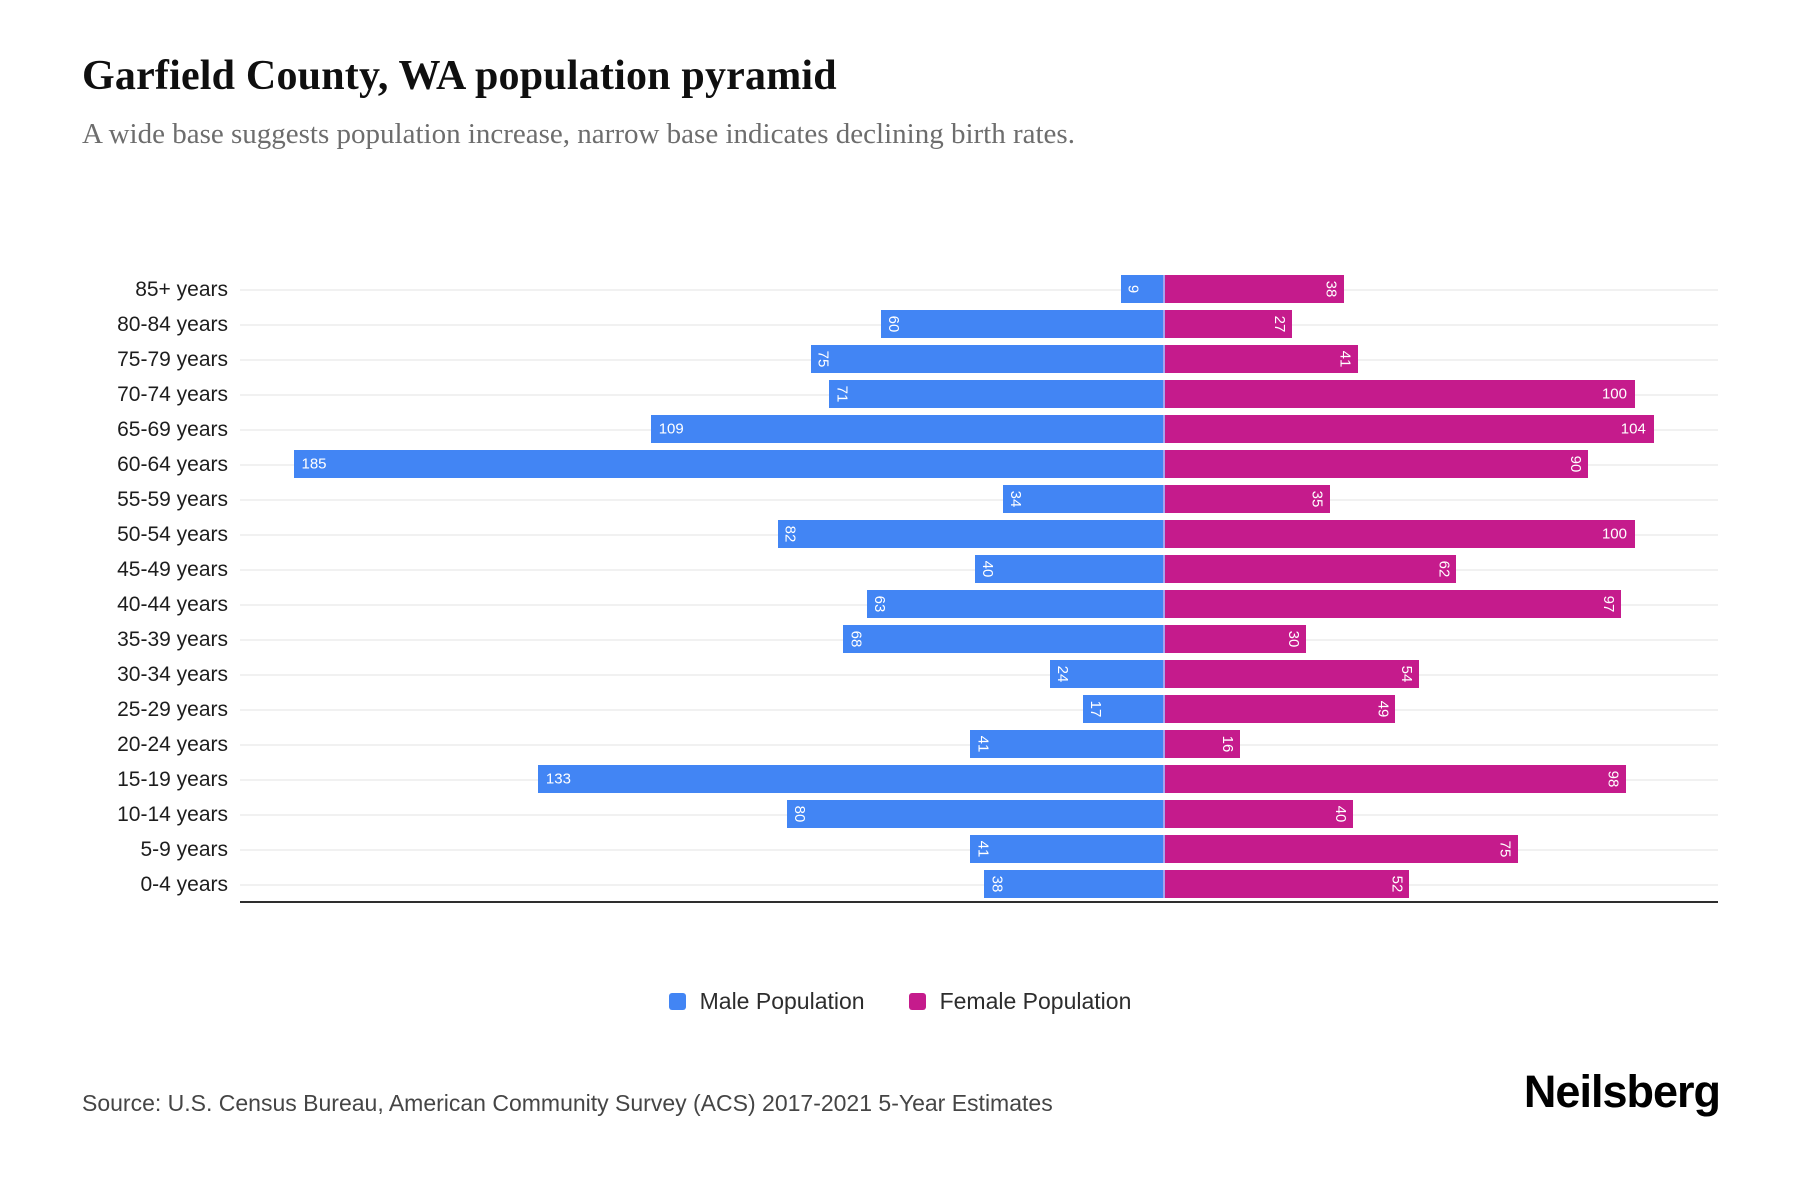 The image size is (1800, 1200). Describe the element at coordinates (1375, 464) in the screenshot. I see `female-bar-5: 90` at that location.